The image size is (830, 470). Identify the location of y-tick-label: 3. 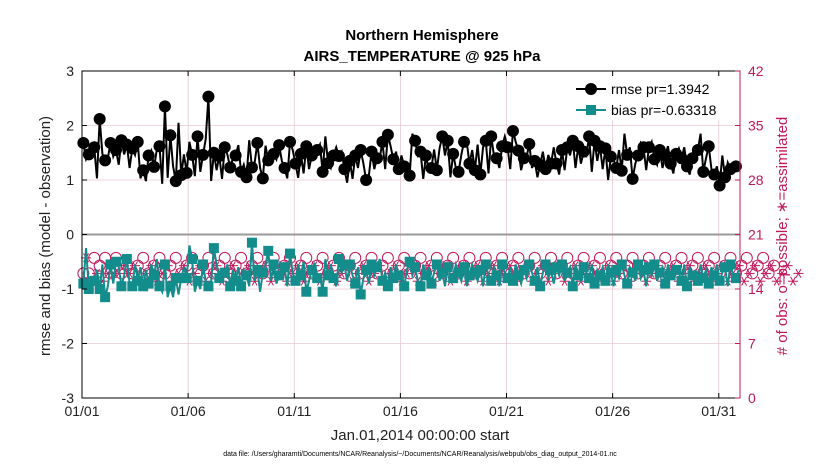
(70, 71).